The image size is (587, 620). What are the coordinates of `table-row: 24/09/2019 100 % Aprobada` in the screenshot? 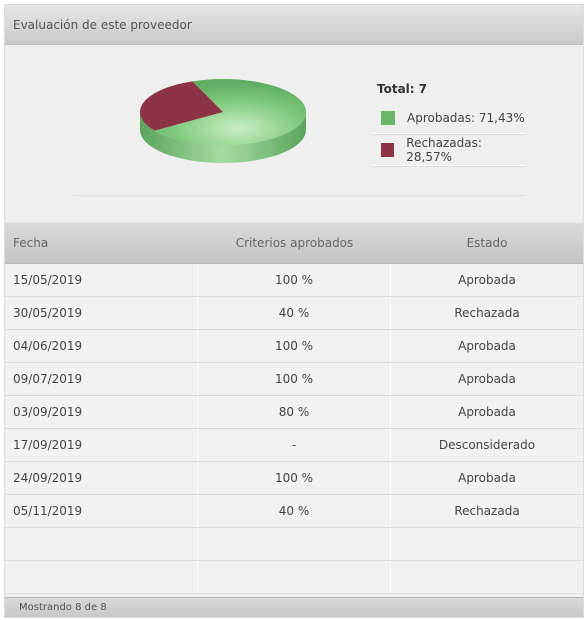 It's located at (294, 478).